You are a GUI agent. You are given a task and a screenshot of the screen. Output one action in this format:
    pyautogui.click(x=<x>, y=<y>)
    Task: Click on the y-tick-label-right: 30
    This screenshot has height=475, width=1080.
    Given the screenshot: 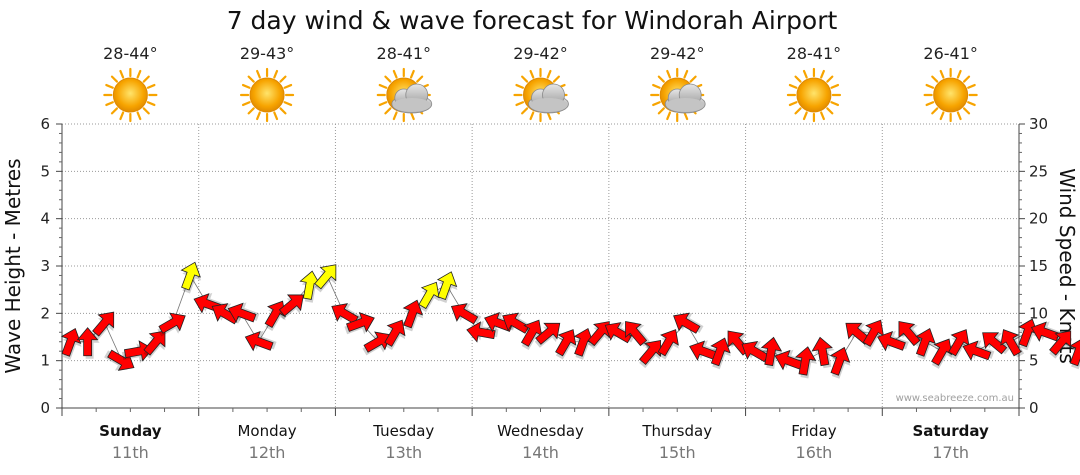 What is the action you would take?
    pyautogui.click(x=1038, y=124)
    